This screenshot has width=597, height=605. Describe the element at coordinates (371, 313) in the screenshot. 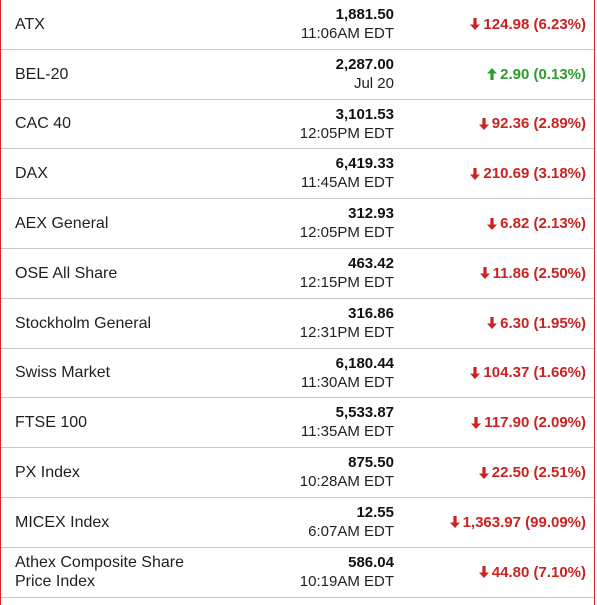

I see `index-price: 316.86` at that location.